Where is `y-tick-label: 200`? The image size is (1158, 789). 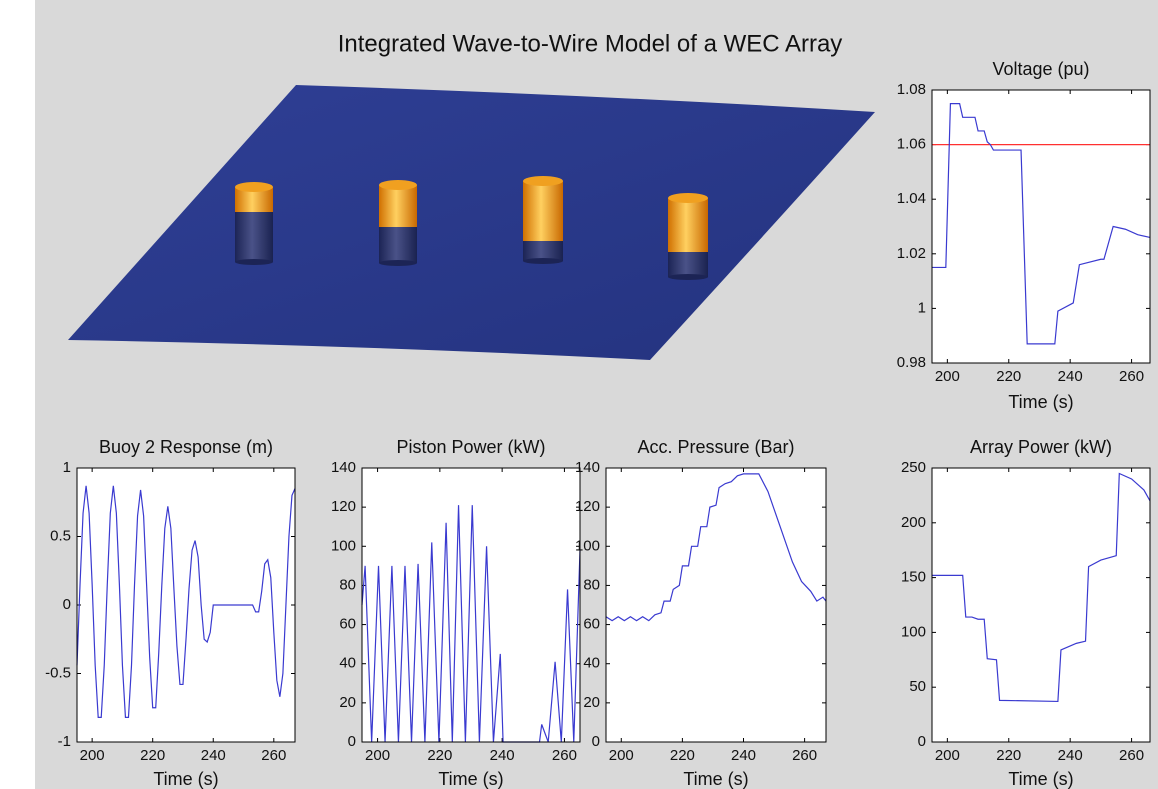
y-tick-label: 200 is located at coordinates (913, 522).